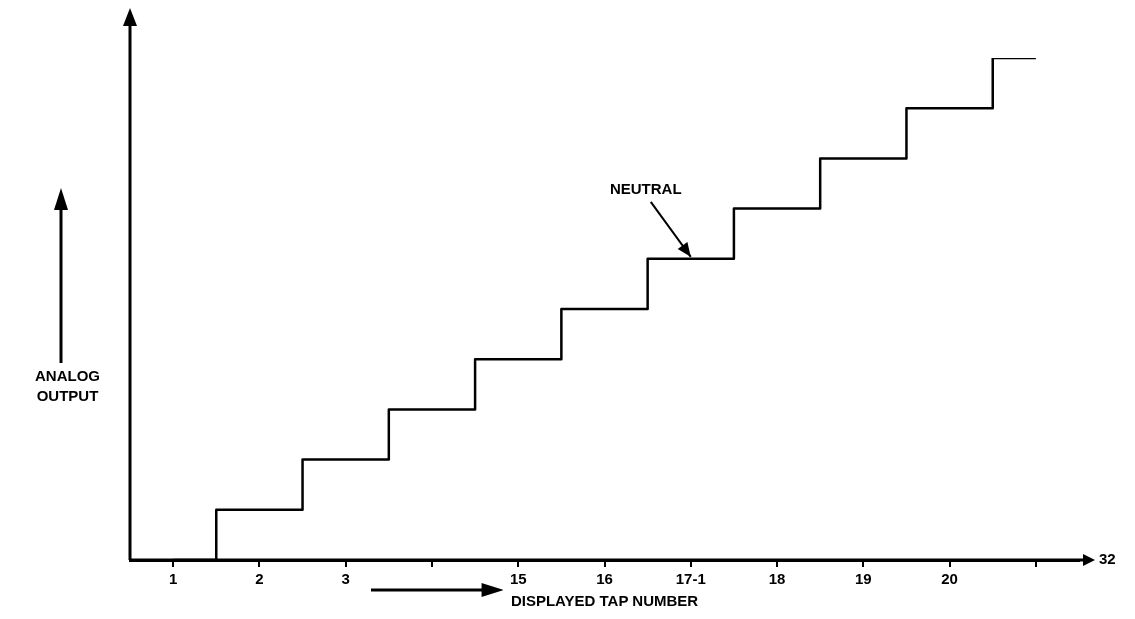 Image resolution: width=1135 pixels, height=619 pixels. Describe the element at coordinates (345, 579) in the screenshot. I see `x-tick-label: 3` at that location.